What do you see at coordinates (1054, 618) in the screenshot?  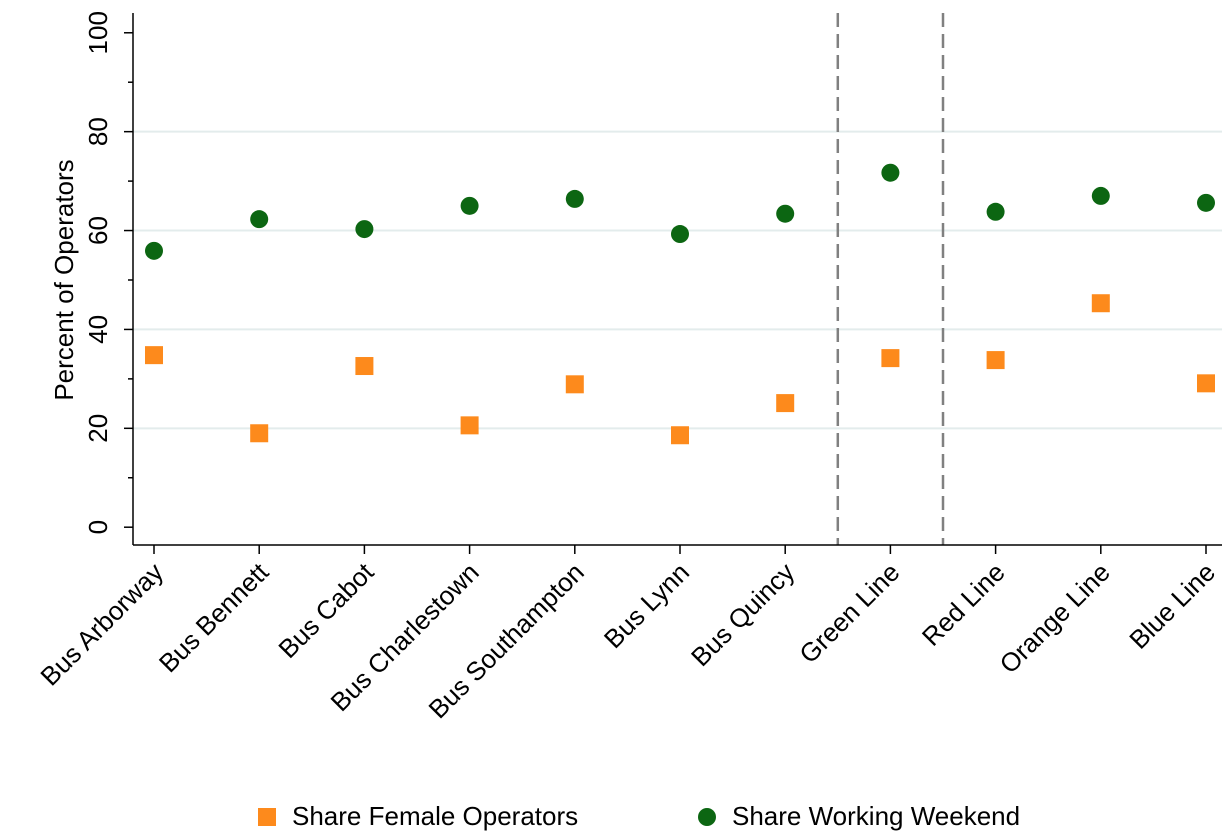 I see `x-tick-label: Orange Line` at bounding box center [1054, 618].